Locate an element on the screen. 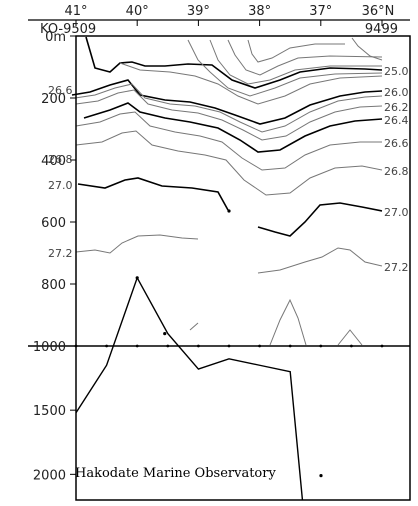 Image resolution: width=418 pixels, height=506 pixels. x-tick-label: 36°N is located at coordinates (378, 11).